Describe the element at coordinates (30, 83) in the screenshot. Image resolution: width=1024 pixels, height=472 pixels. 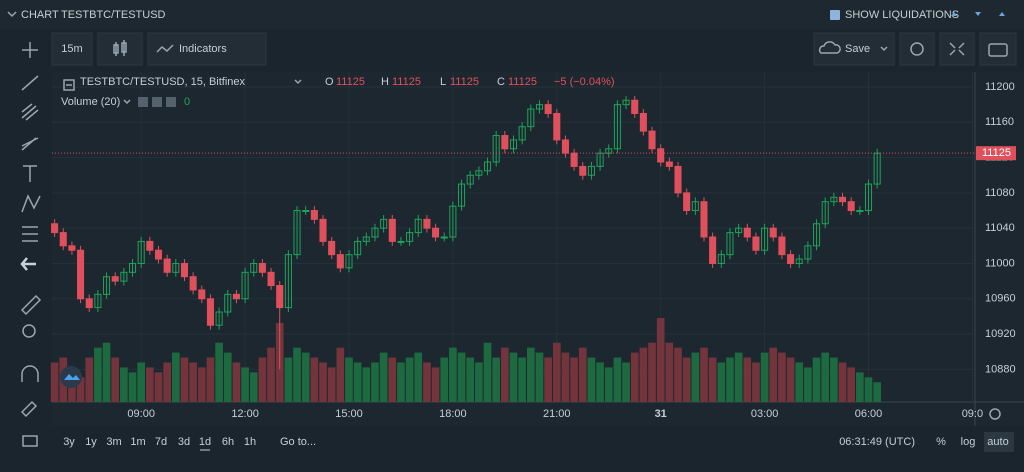
I see `line-tool` at that location.